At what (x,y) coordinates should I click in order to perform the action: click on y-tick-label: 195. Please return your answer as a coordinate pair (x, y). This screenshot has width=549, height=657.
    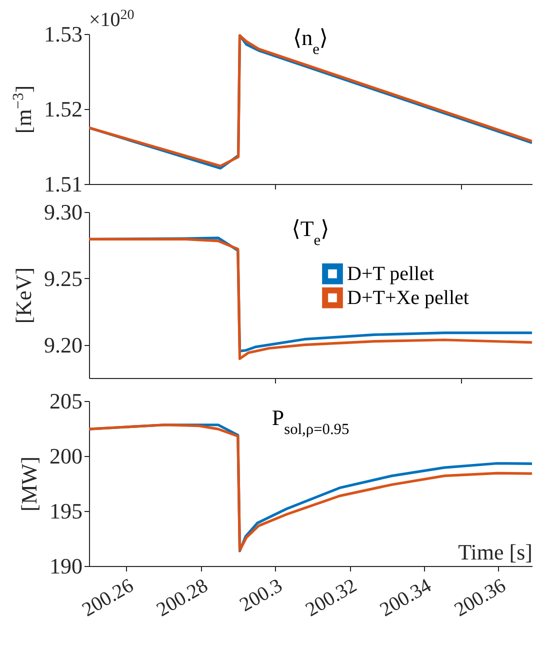
    Looking at the image, I should click on (66, 511).